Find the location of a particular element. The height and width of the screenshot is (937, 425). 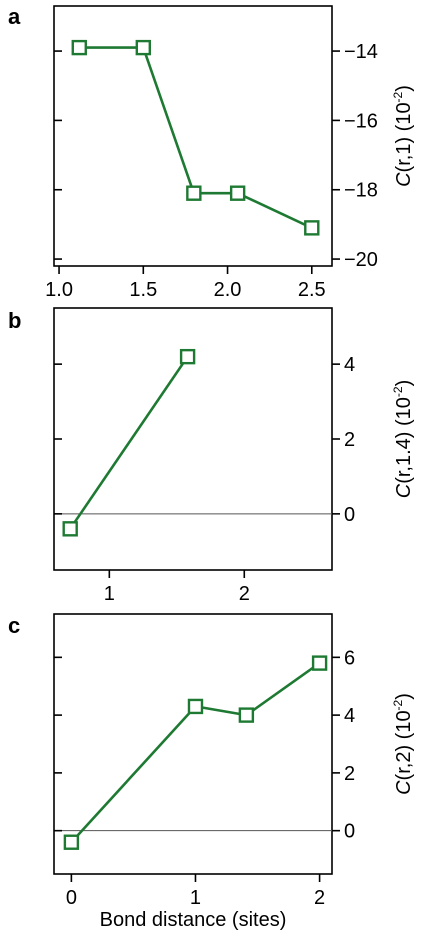

panel-a-ylabel-rest: (r,1) (10 is located at coordinates (404, 137).